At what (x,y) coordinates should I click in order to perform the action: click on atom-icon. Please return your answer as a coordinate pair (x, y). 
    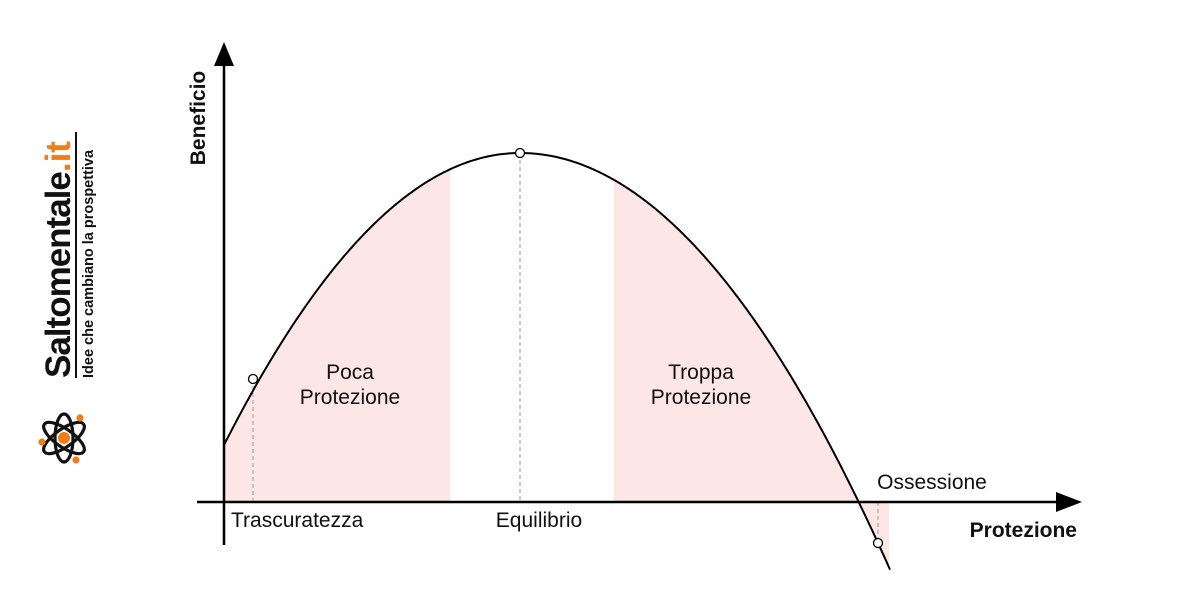
    Looking at the image, I should click on (62, 438).